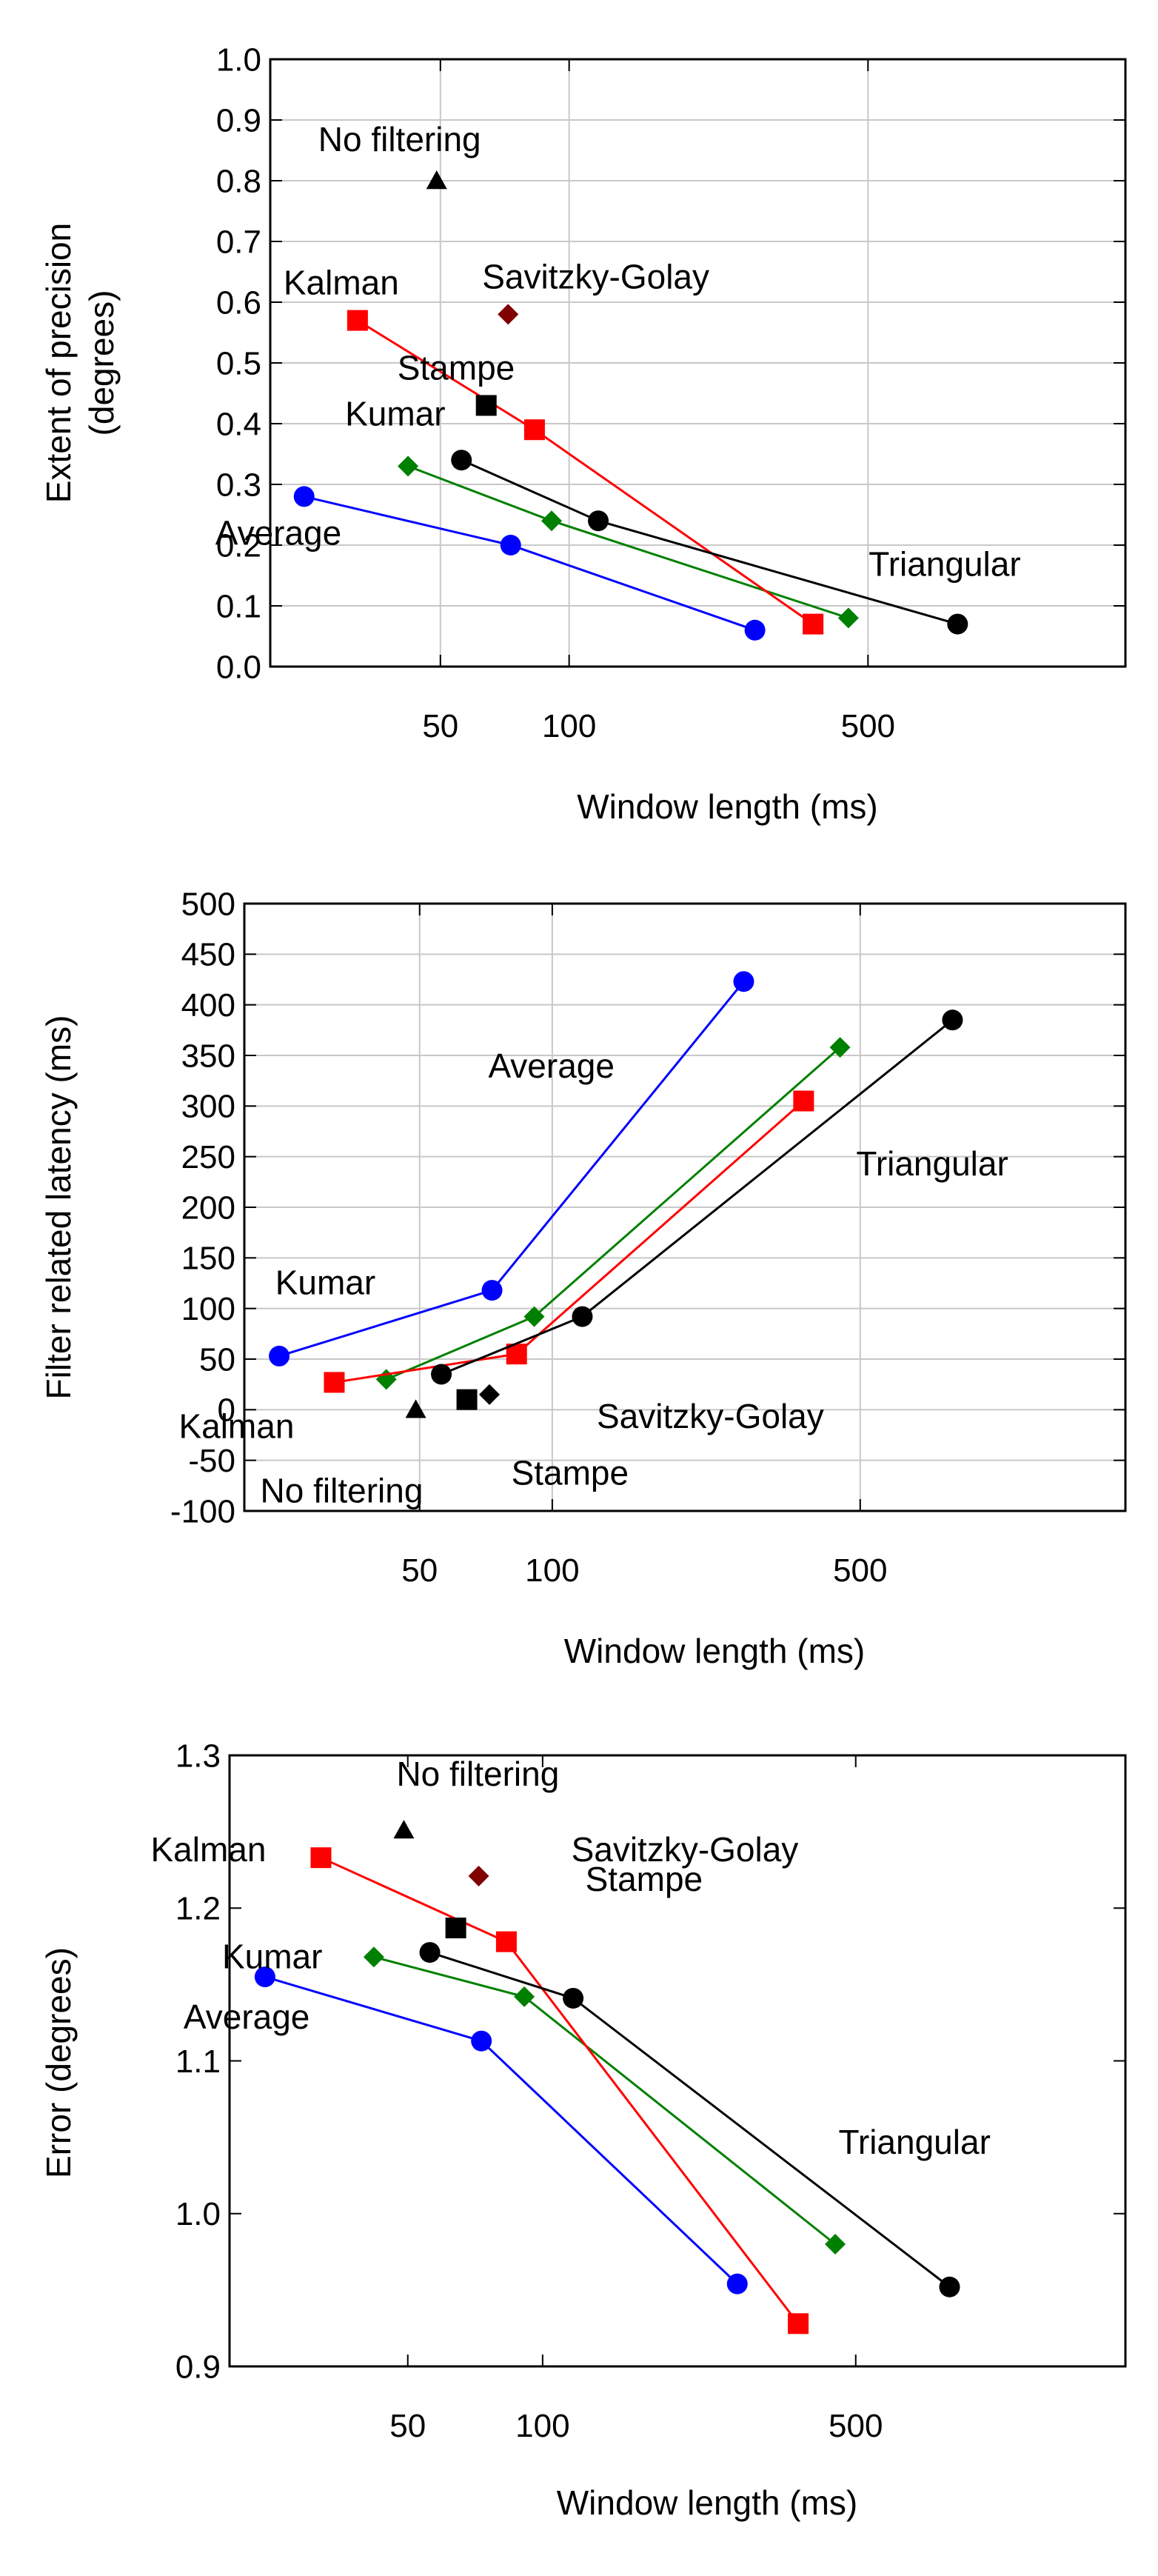  Describe the element at coordinates (208, 1005) in the screenshot. I see `y-tick-label: 400` at that location.